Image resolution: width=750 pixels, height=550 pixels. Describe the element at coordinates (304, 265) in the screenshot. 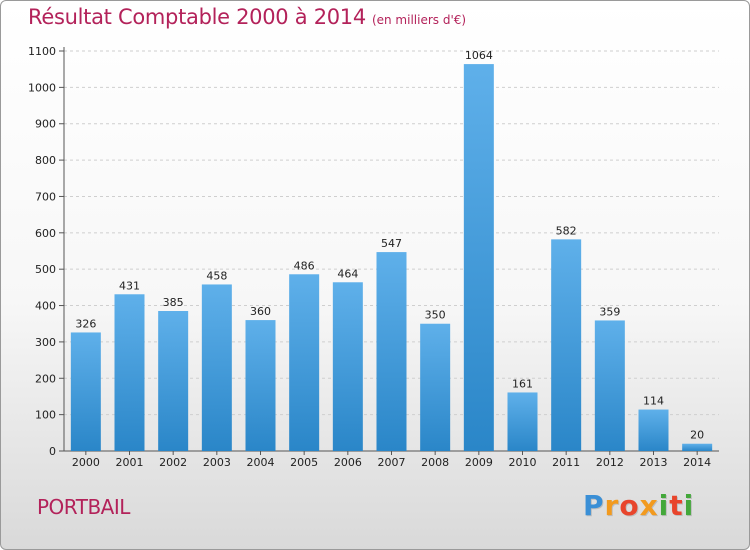

I see `data-label-2005: 486` at that location.